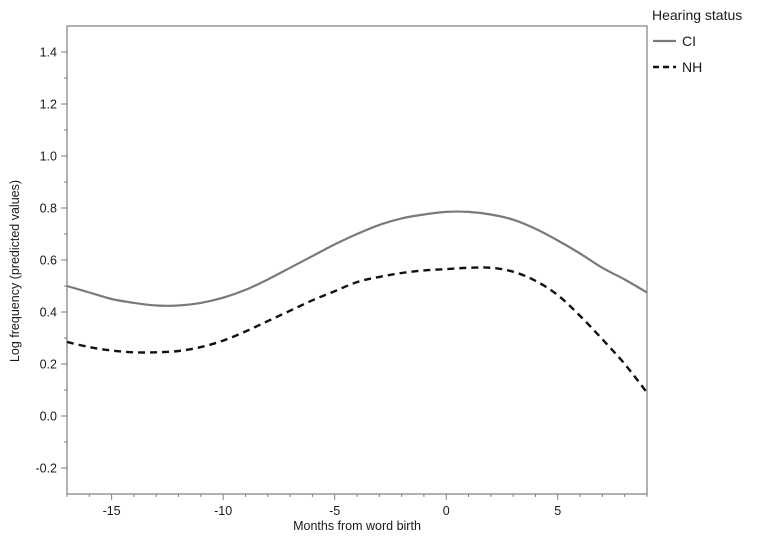 The image size is (765, 536). Describe the element at coordinates (48, 261) in the screenshot. I see `y-tick-label: 0.6` at that location.